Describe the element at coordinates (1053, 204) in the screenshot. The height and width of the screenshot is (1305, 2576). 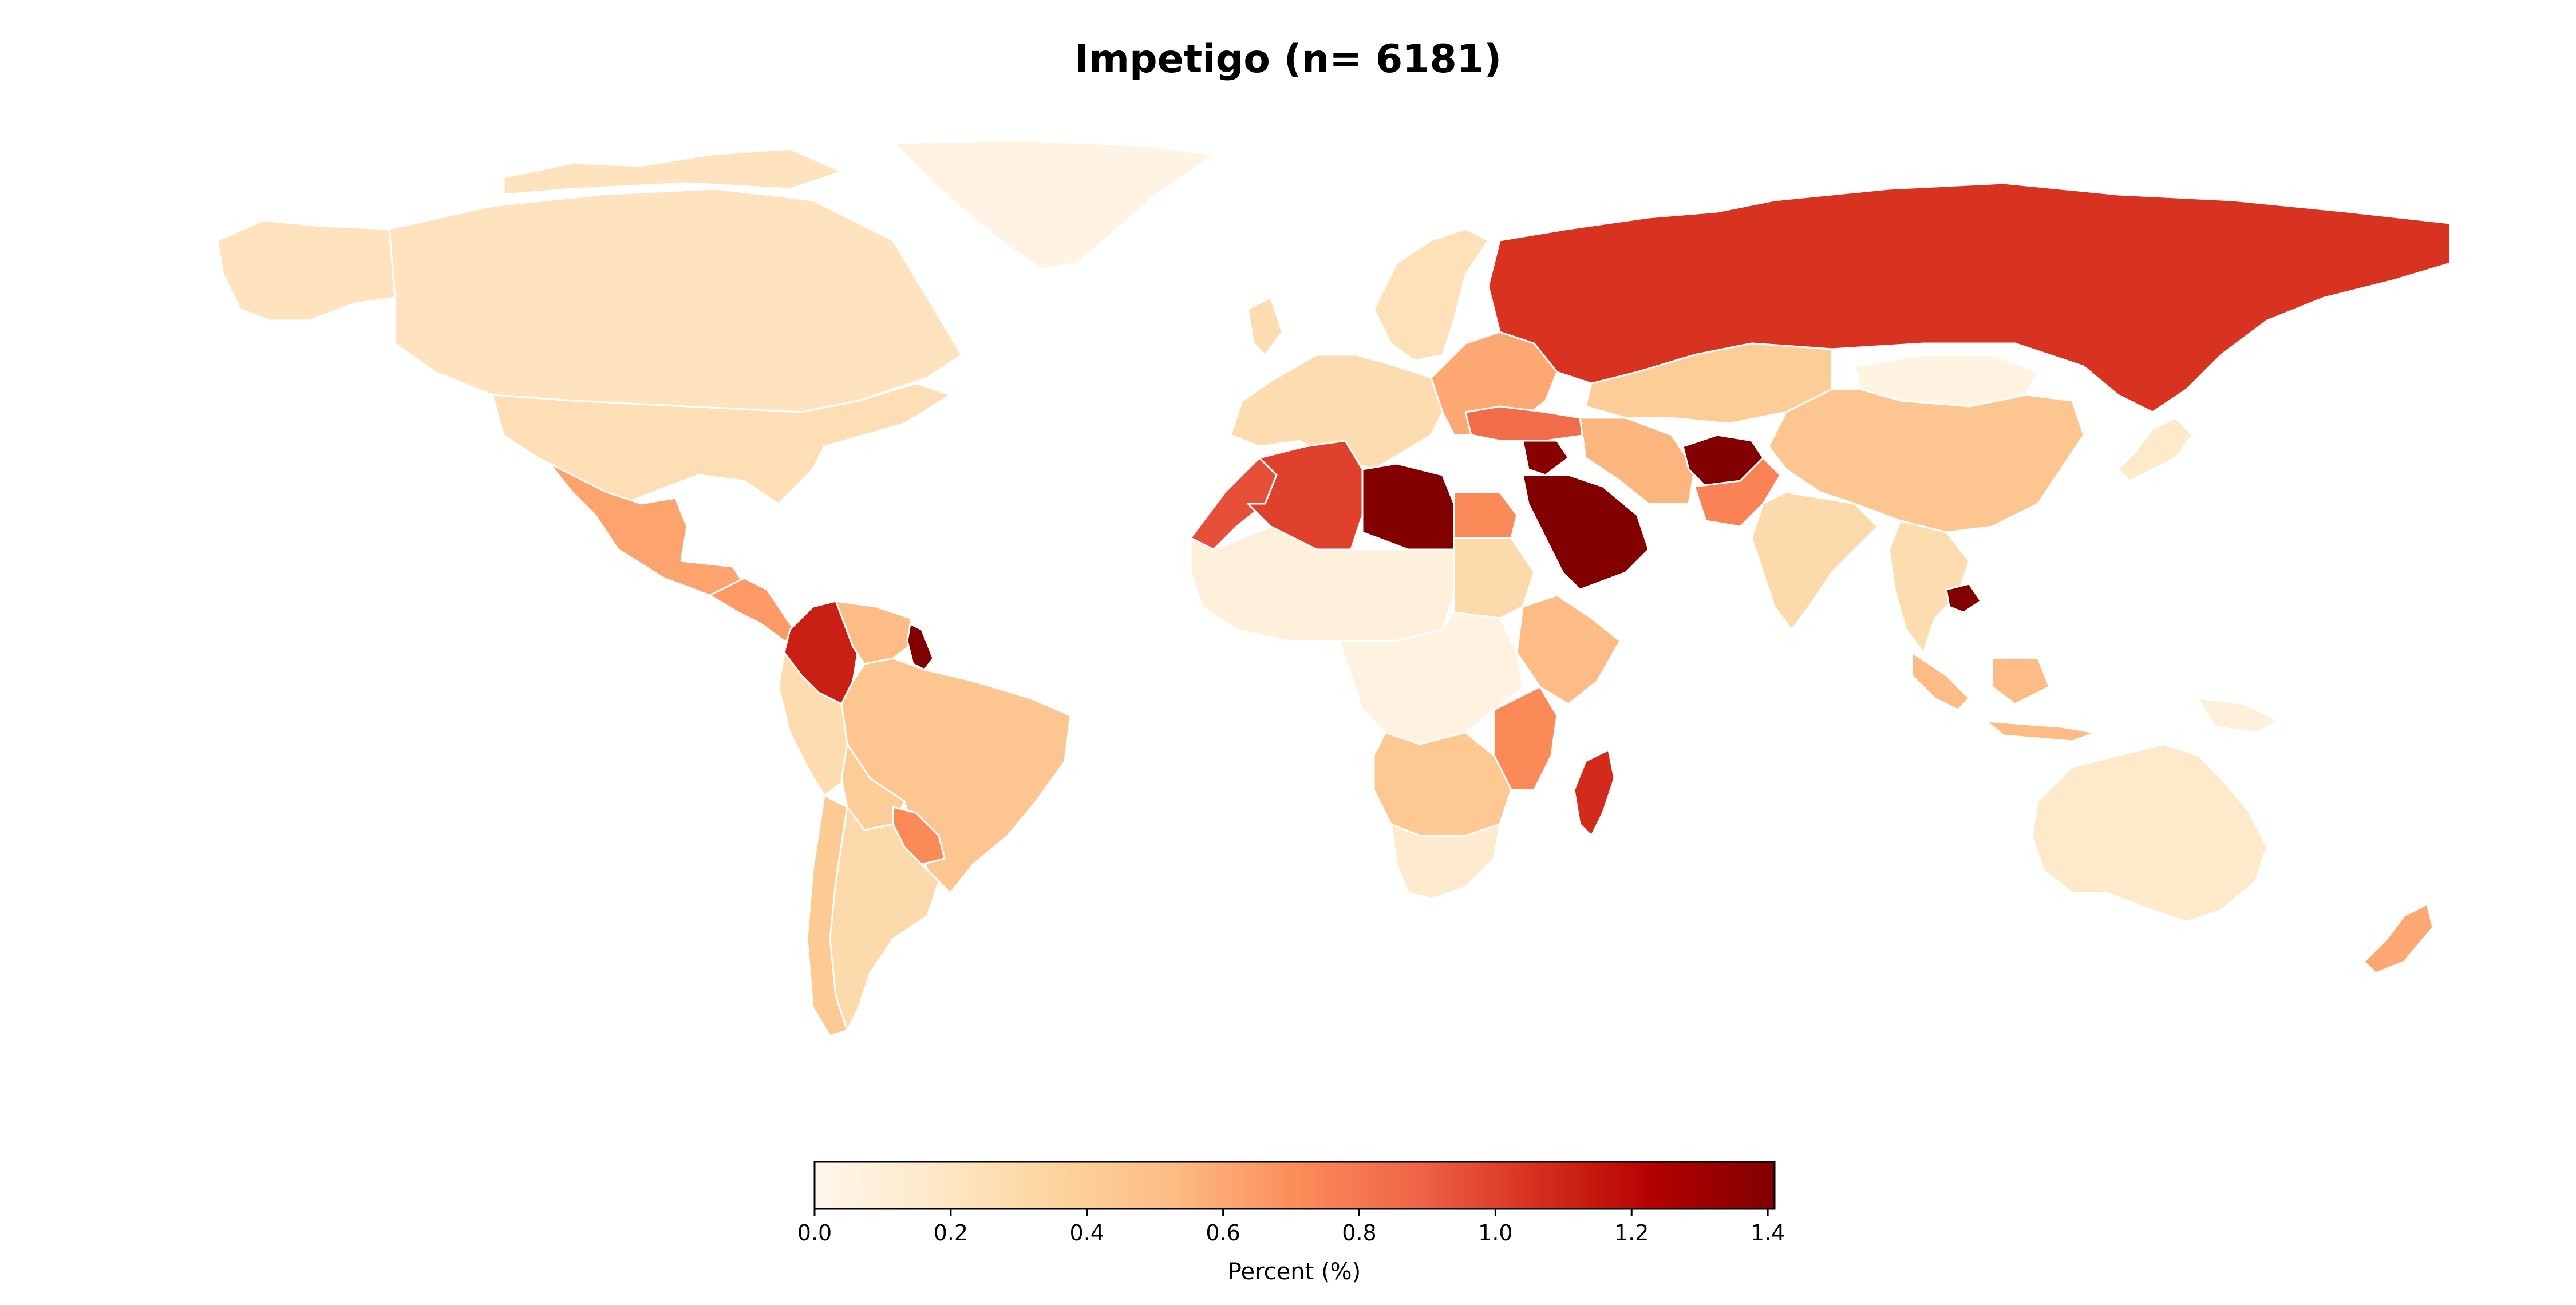
I see `region-greenland` at that location.